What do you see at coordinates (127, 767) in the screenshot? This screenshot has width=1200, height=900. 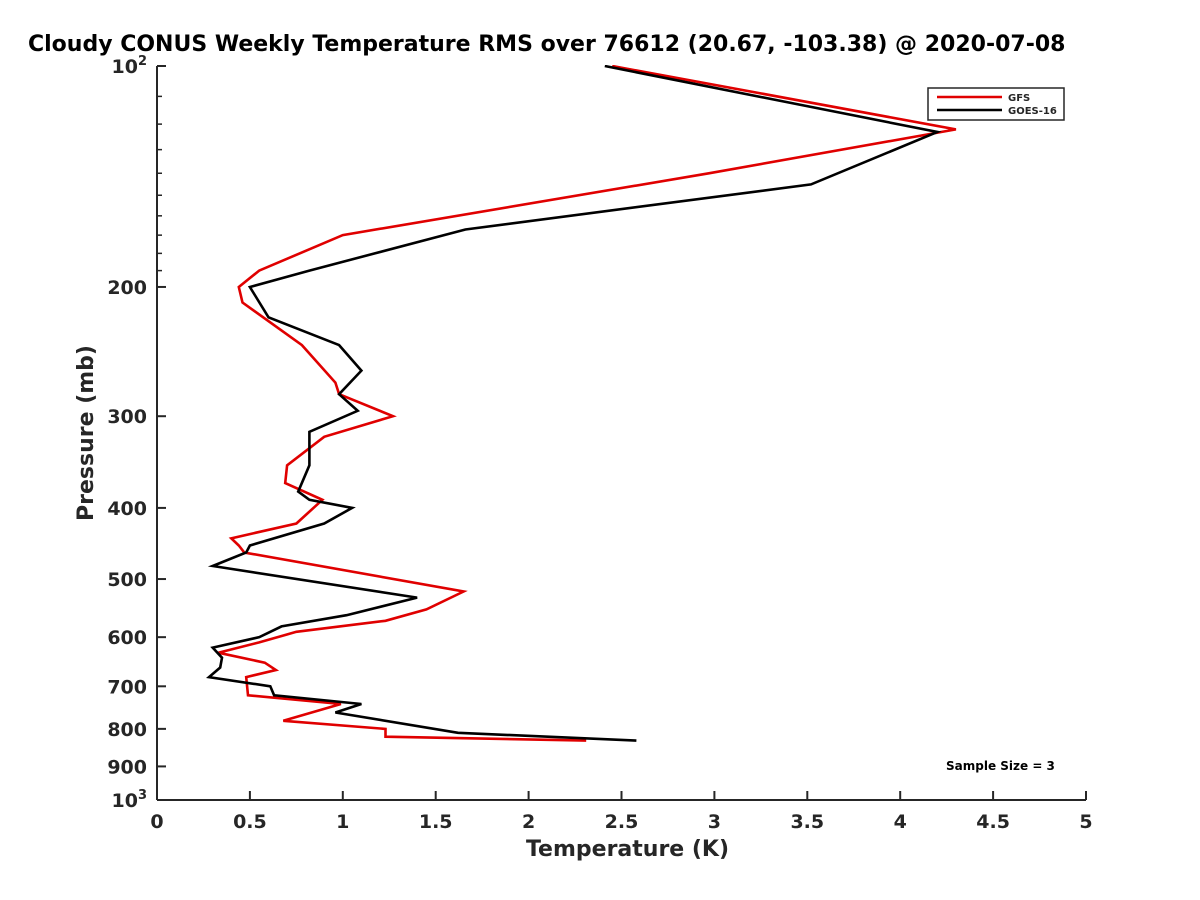 I see `y-tick-label: 900` at bounding box center [127, 767].